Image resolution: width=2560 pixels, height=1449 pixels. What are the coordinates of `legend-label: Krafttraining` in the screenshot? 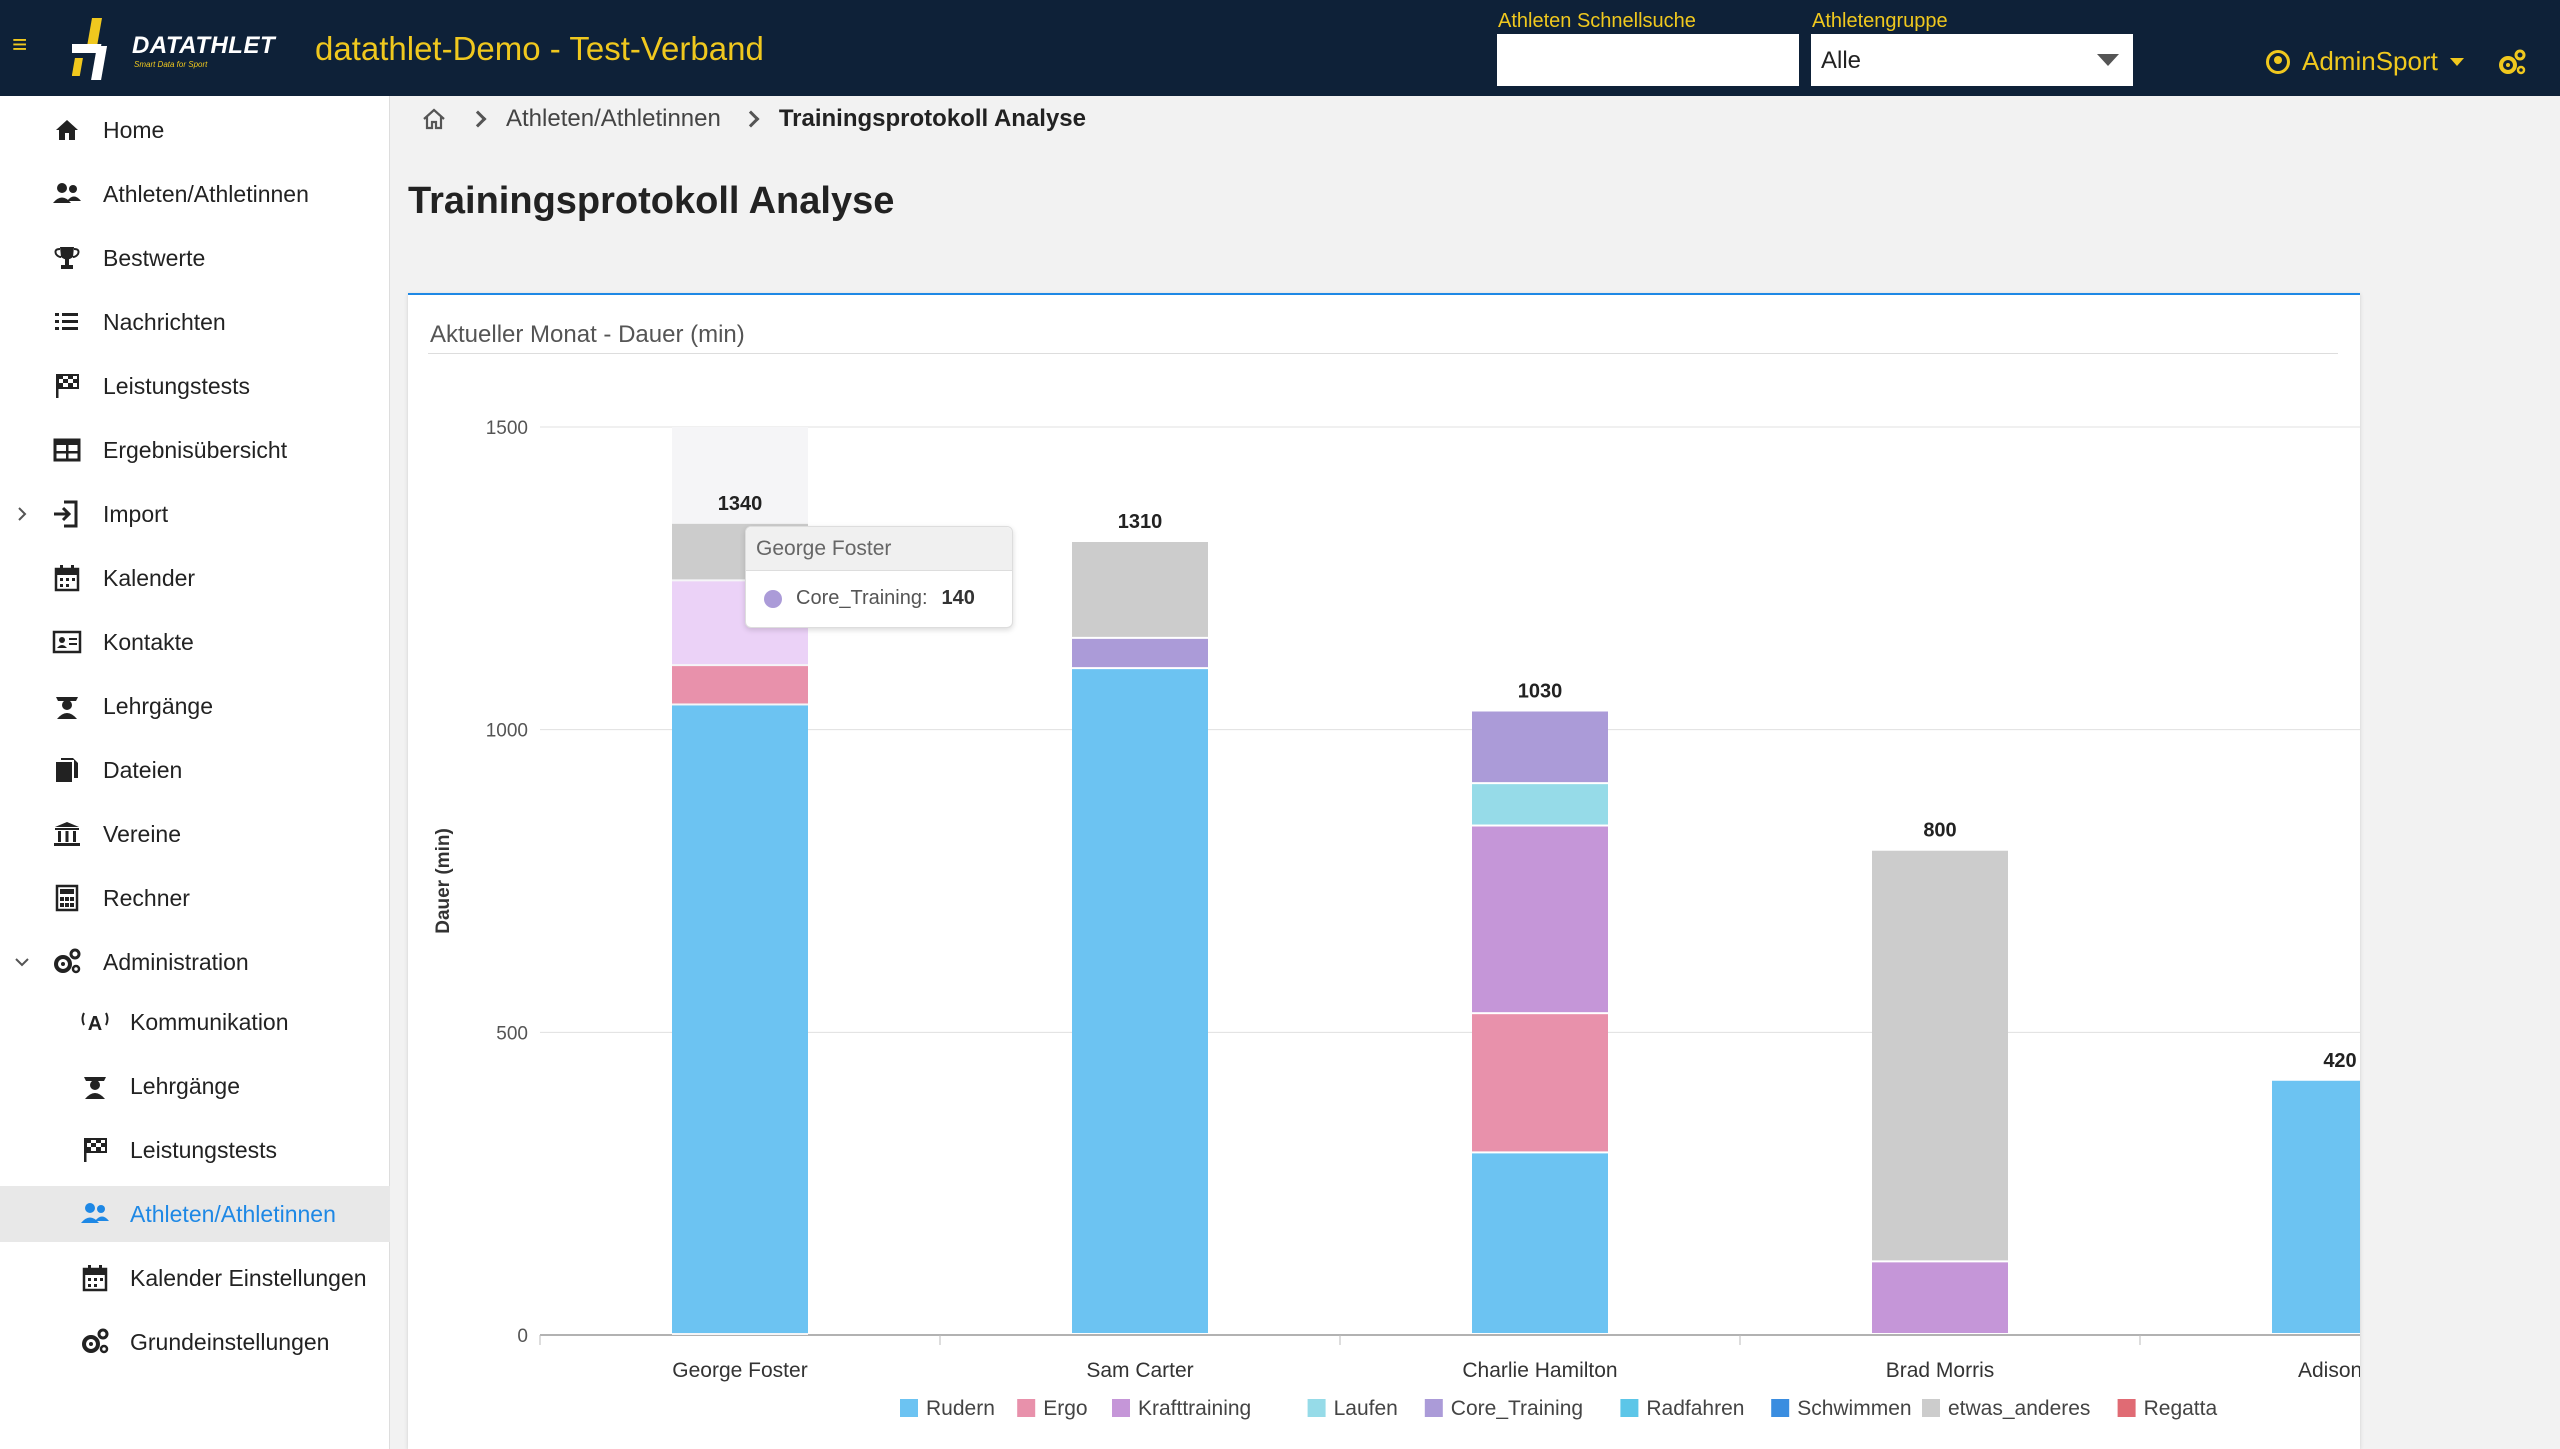 It's located at (1194, 1408).